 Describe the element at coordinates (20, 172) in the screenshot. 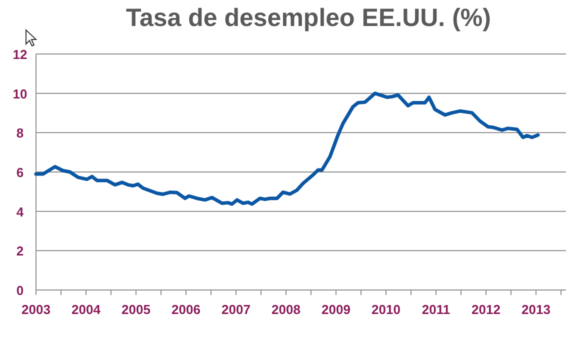

I see `y-tick-label: 6` at that location.